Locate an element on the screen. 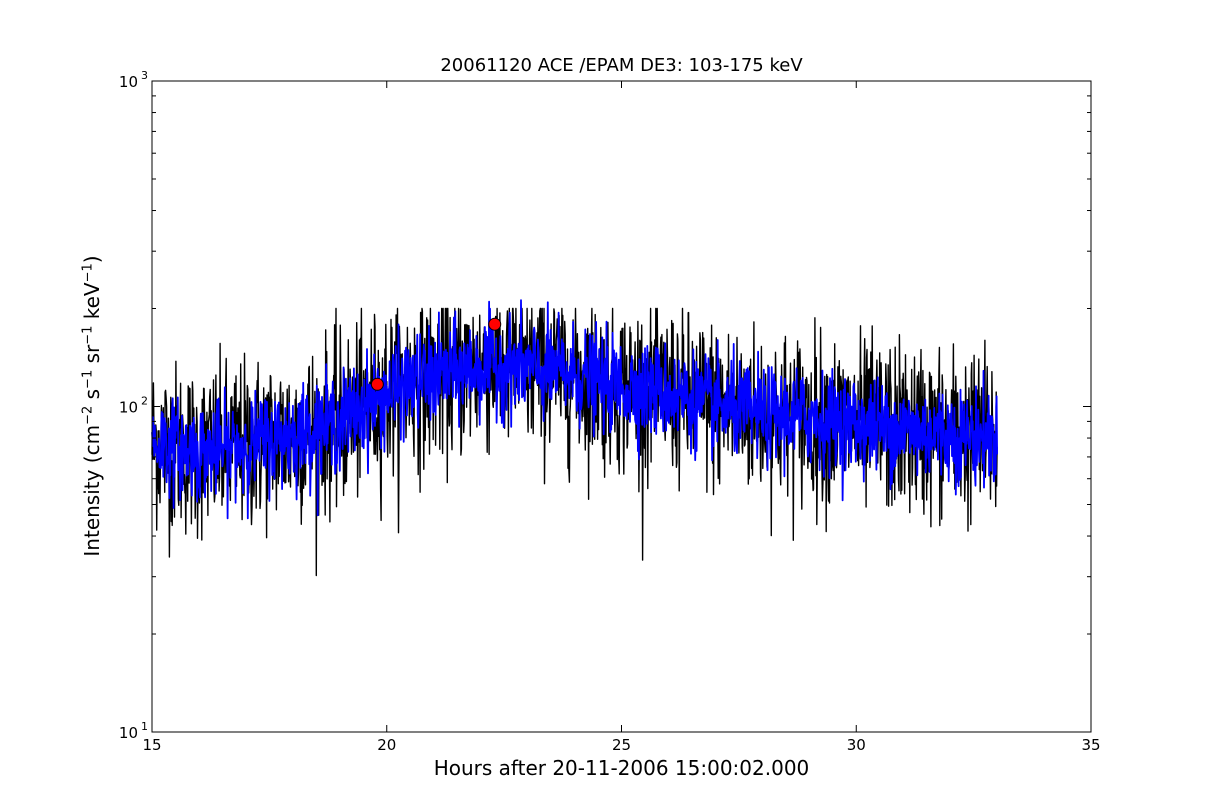  y-label-sr-exp: −1 is located at coordinates (88, 335).